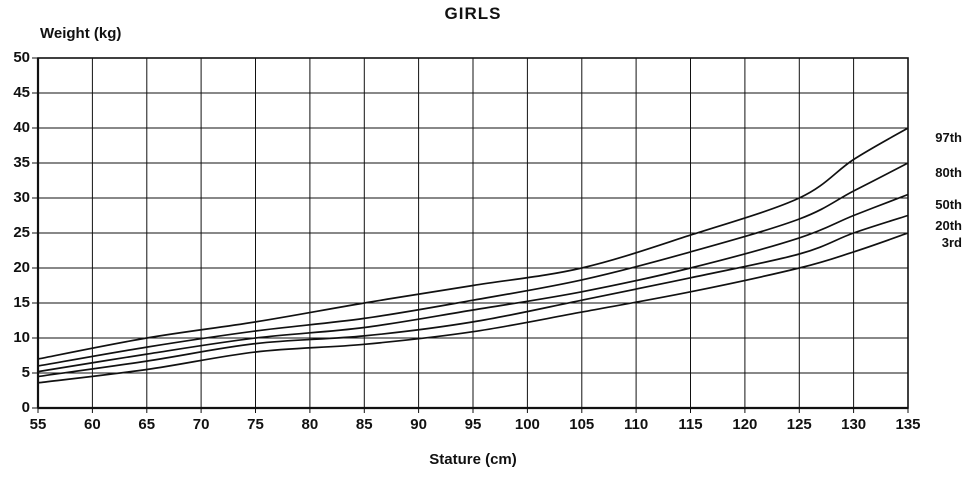 Image resolution: width=967 pixels, height=477 pixels. I want to click on x-tick-label: 75, so click(255, 424).